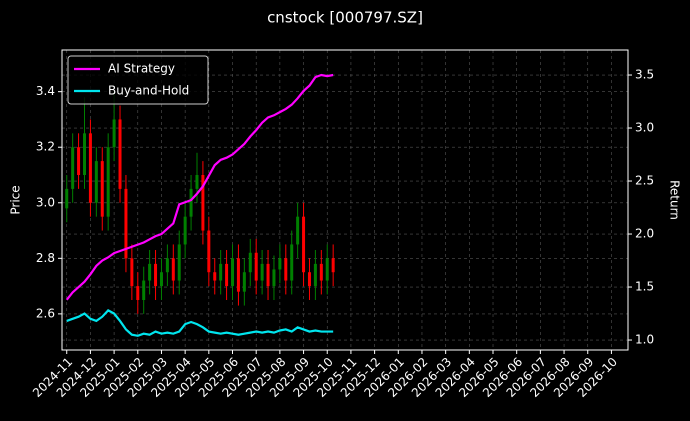 The image size is (690, 421). I want to click on y2-tick-label: 3.0, so click(644, 128).